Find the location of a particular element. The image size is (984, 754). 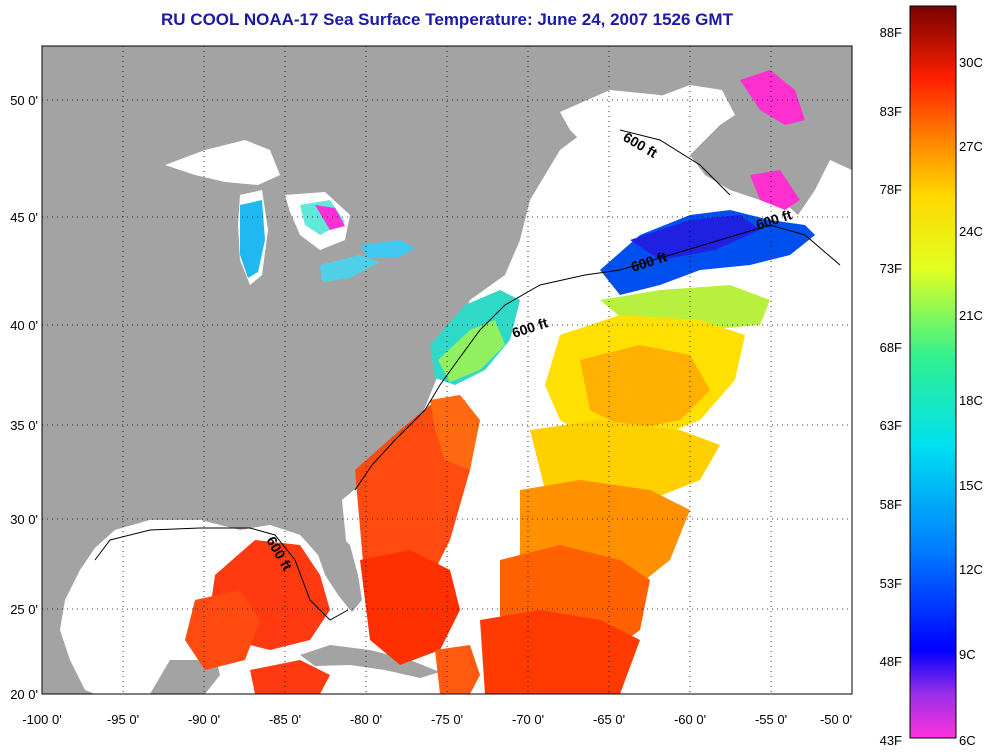

colorbar-c-label: 27C is located at coordinates (971, 146).